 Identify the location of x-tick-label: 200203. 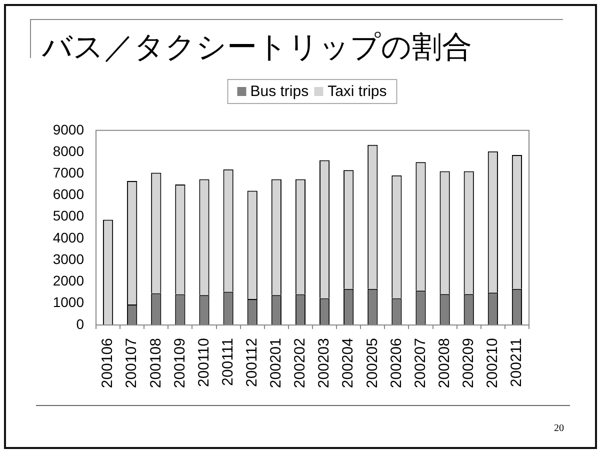
(324, 363).